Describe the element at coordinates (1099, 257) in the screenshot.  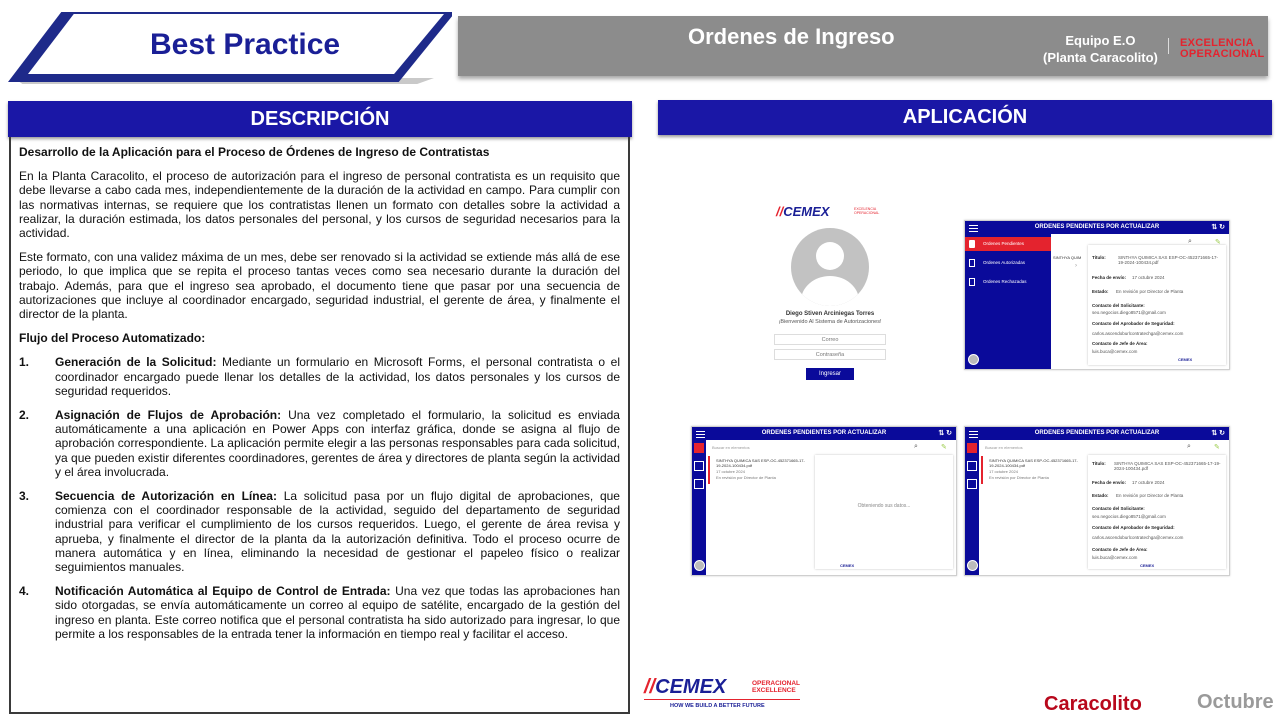
I see `detail-label: Título:` at that location.